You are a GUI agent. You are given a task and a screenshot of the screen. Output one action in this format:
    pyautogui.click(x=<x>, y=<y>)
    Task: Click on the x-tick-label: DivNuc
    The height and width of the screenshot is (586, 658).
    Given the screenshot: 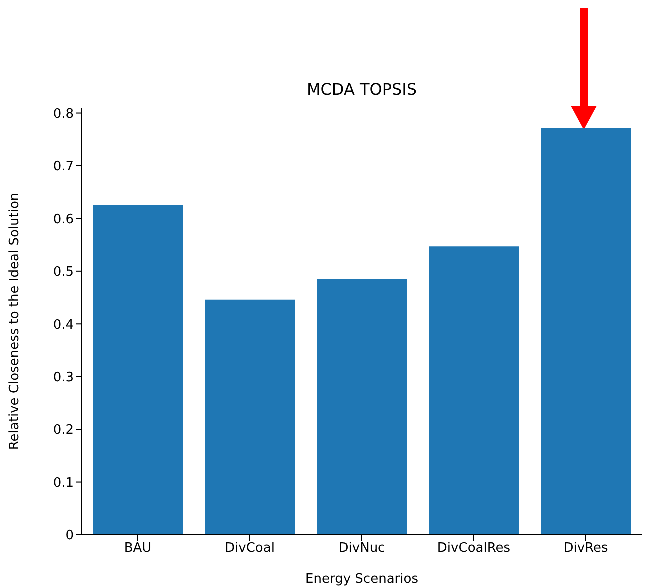 What is the action you would take?
    pyautogui.click(x=362, y=548)
    